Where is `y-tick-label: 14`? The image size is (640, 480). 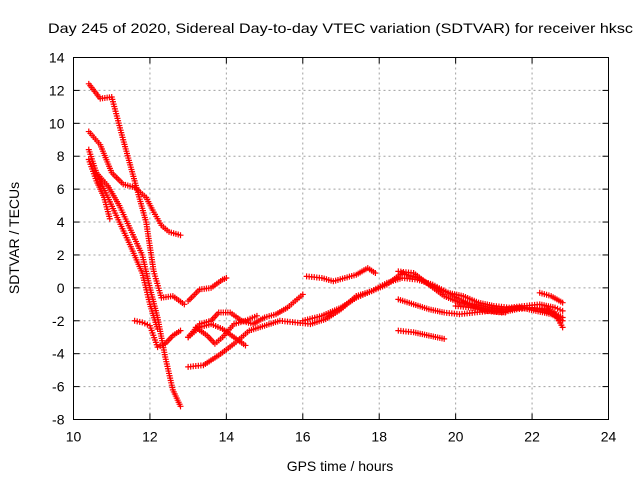
y-tick-label: 14 is located at coordinates (57, 58).